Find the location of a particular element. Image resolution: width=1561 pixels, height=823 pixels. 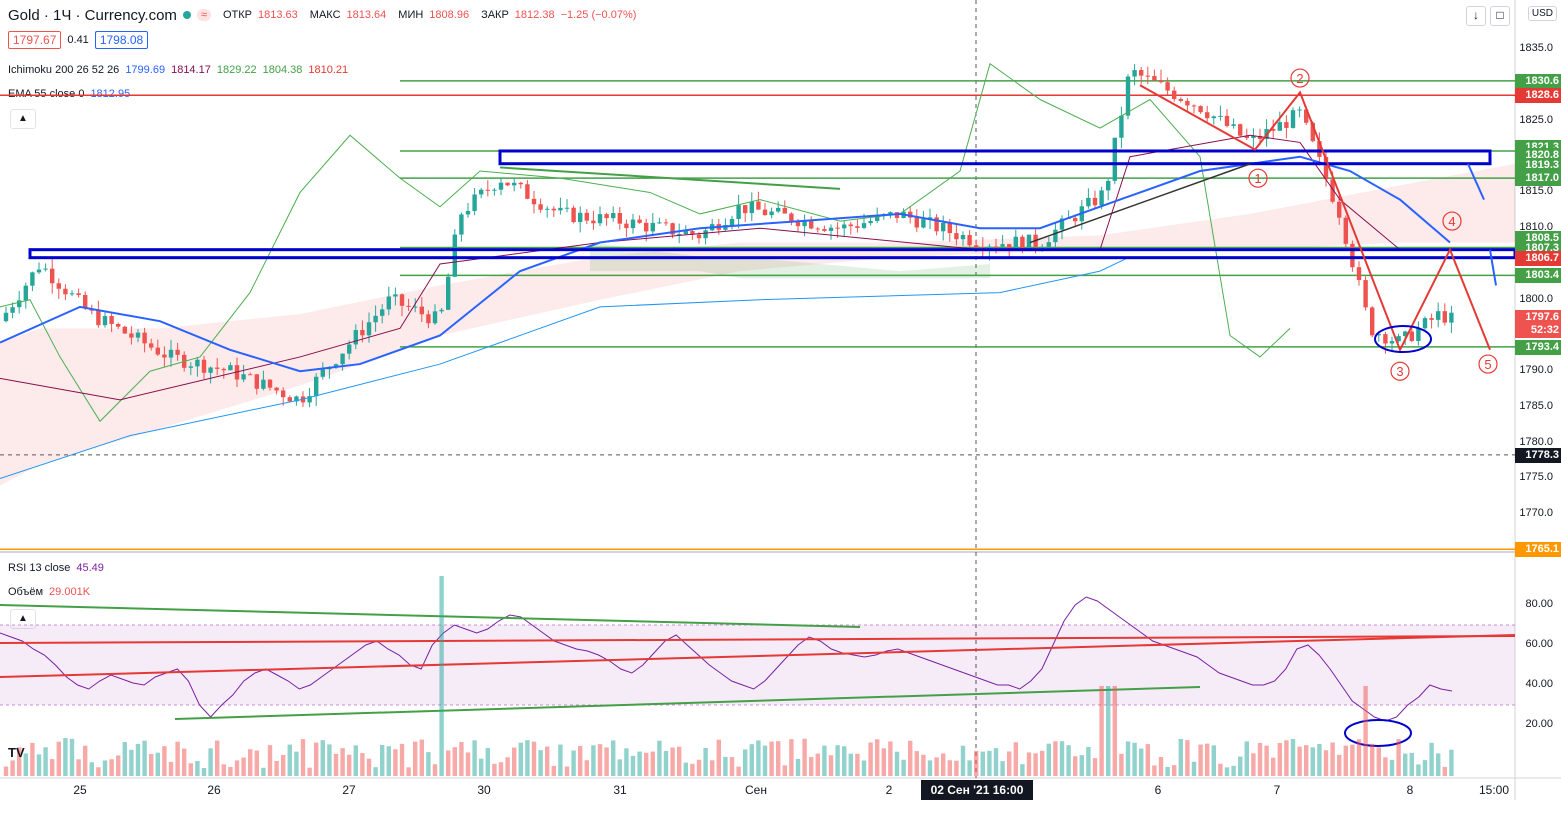

ema-legend: EMA 55 close 0 1812.95 is located at coordinates (69, 94).